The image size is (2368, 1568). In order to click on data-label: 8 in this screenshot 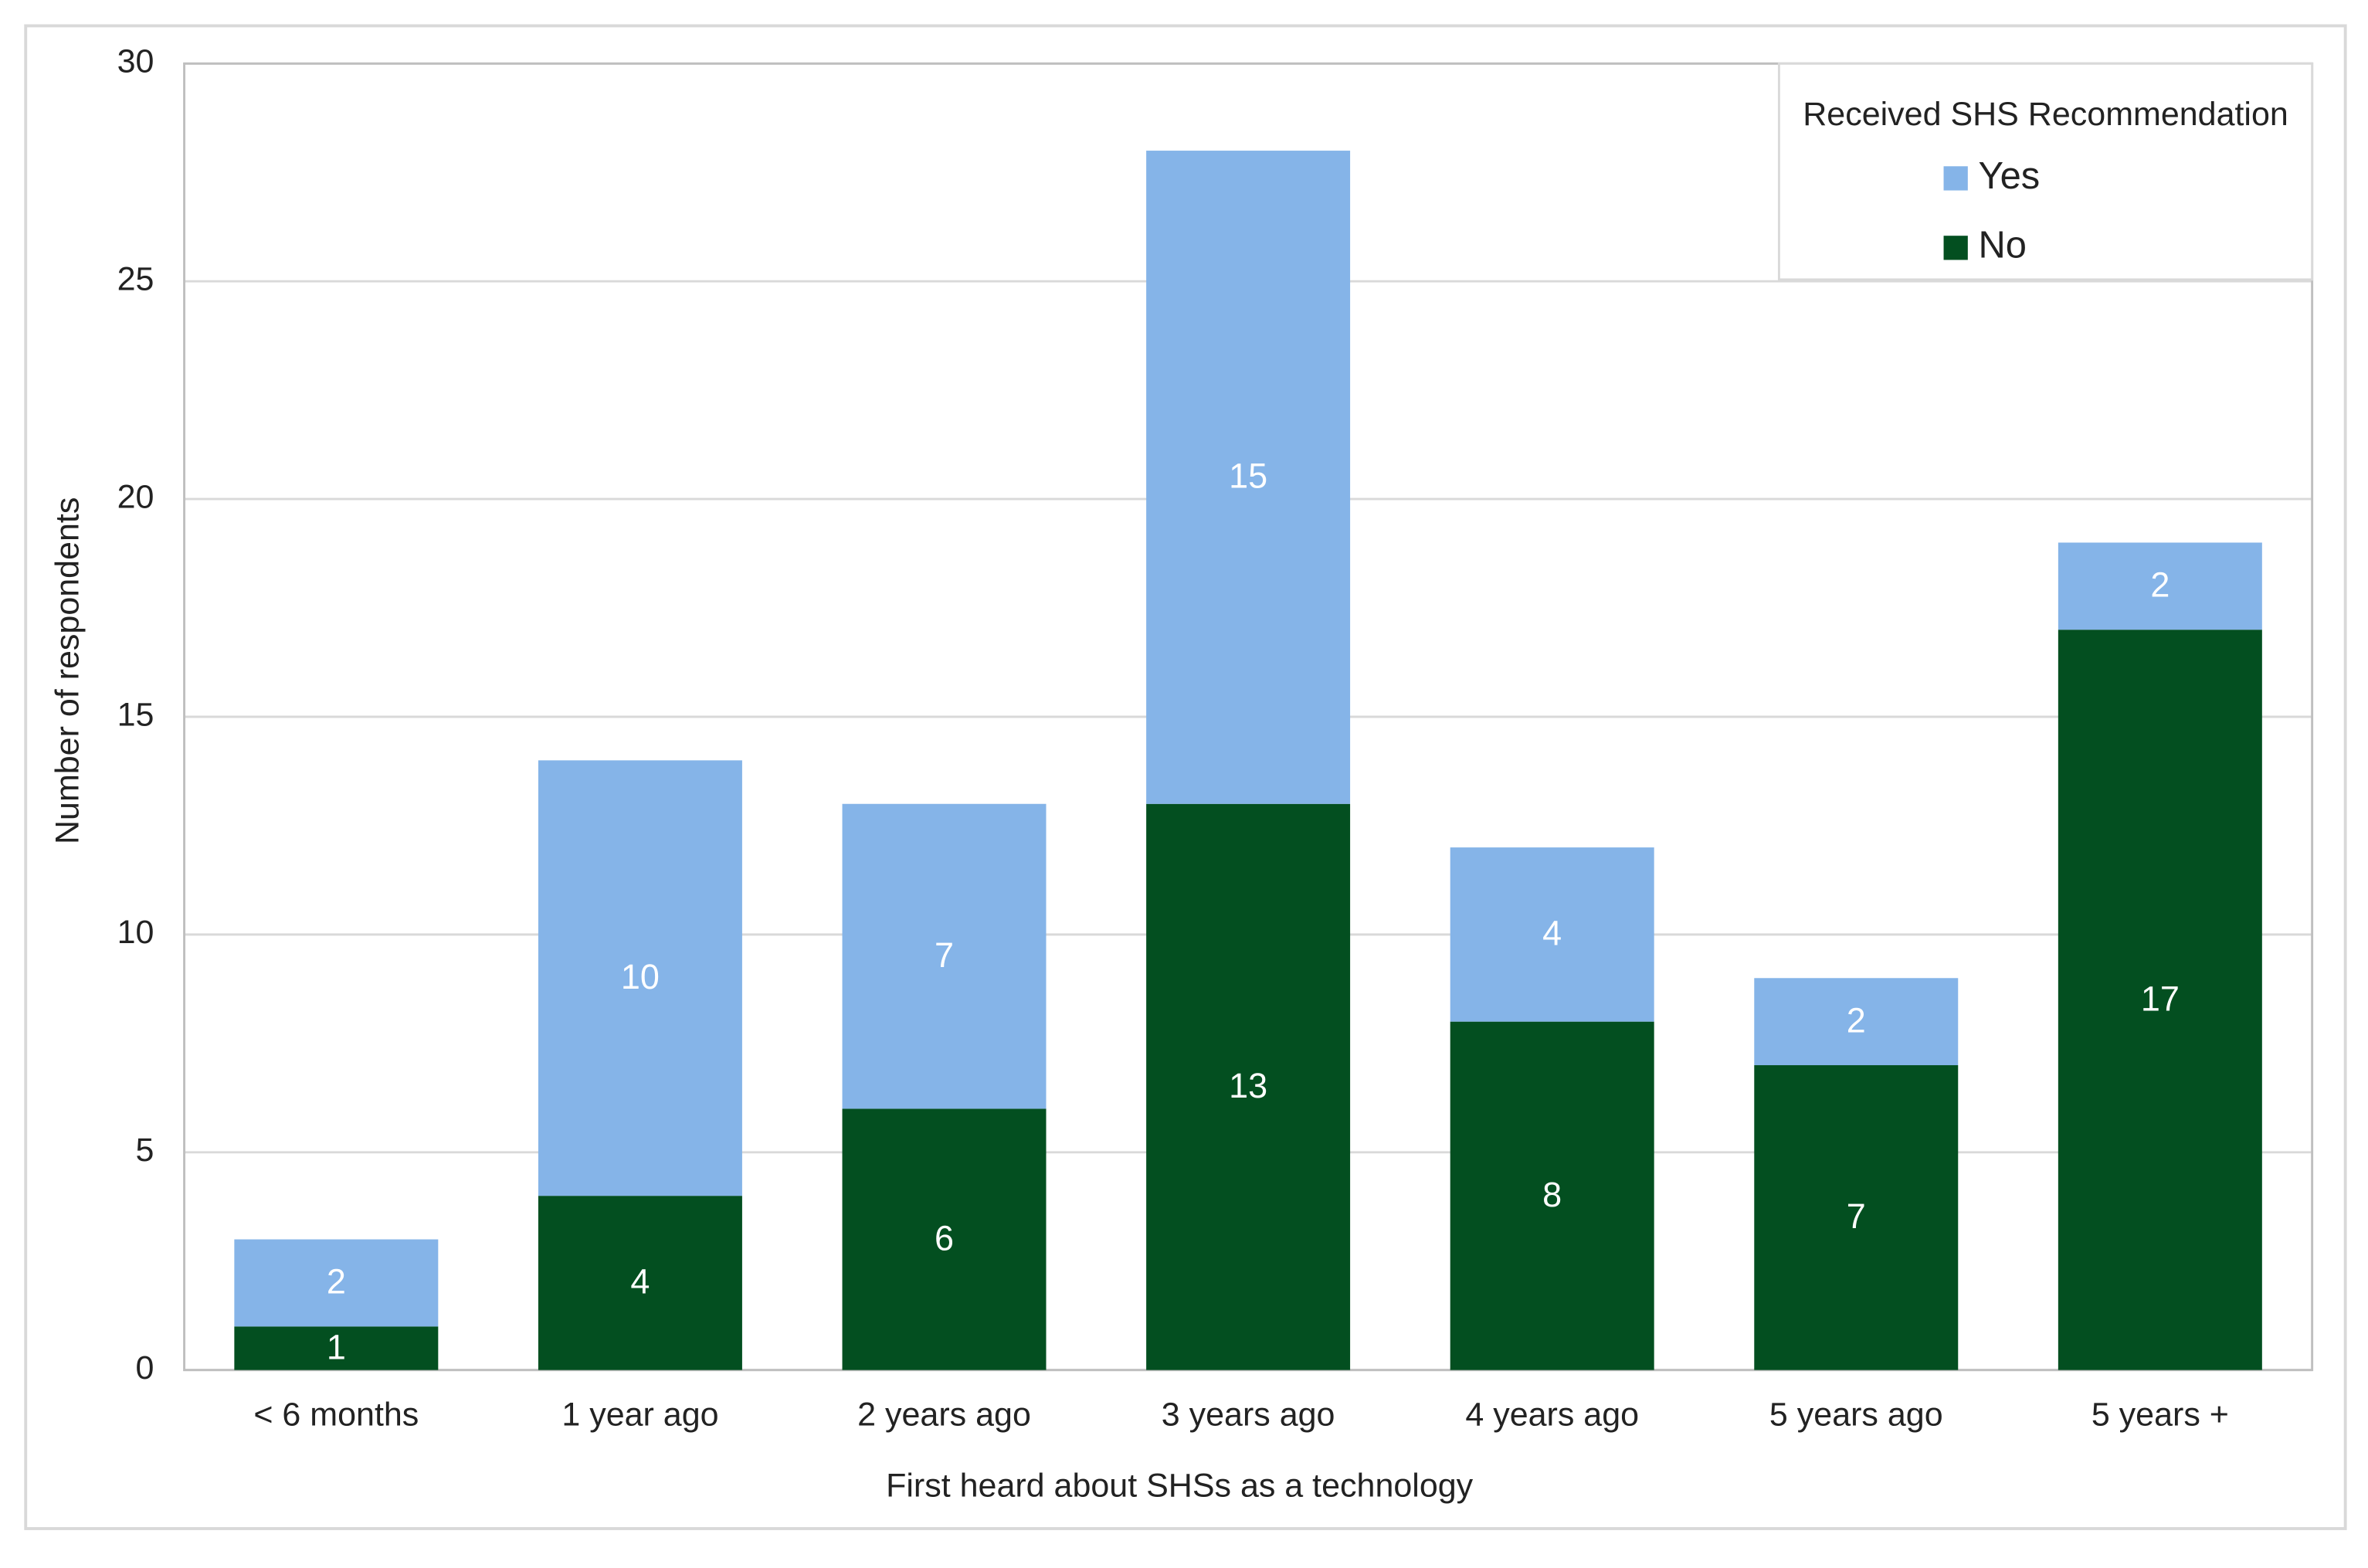, I will do `click(1552, 1194)`.